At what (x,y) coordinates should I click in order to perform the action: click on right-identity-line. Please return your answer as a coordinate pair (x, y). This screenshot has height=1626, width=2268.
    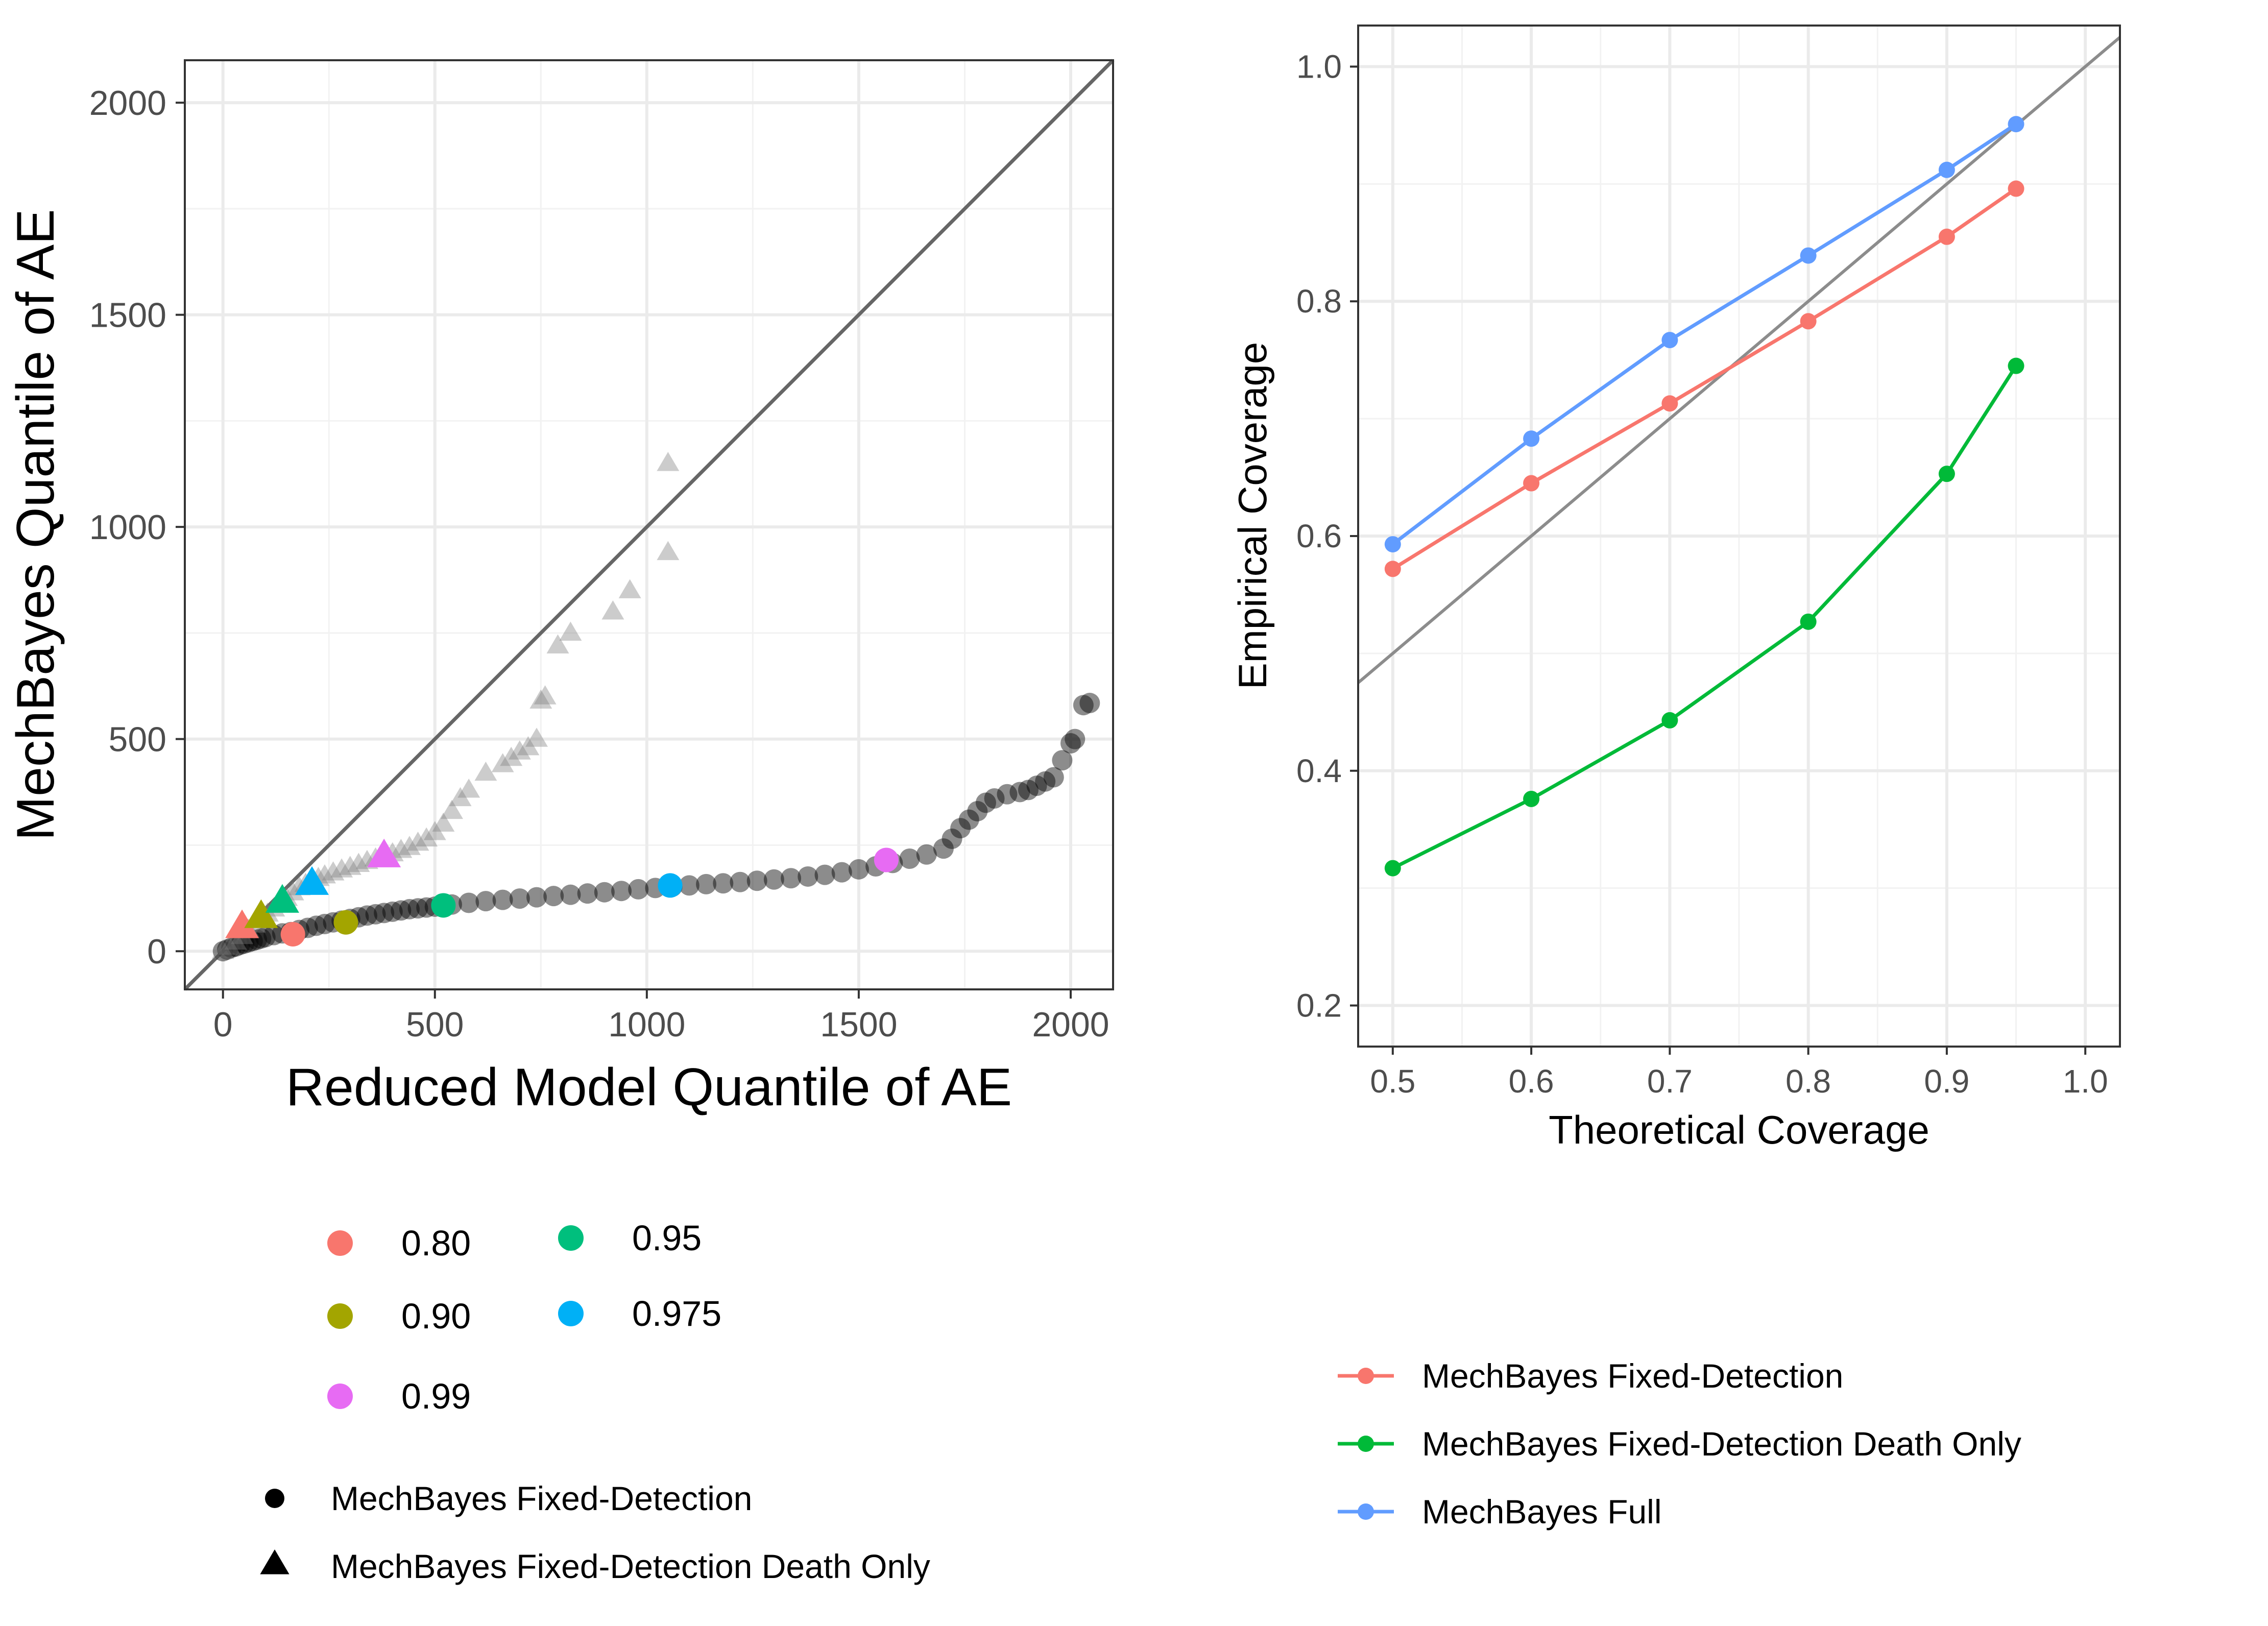
    Looking at the image, I should click on (1739, 360).